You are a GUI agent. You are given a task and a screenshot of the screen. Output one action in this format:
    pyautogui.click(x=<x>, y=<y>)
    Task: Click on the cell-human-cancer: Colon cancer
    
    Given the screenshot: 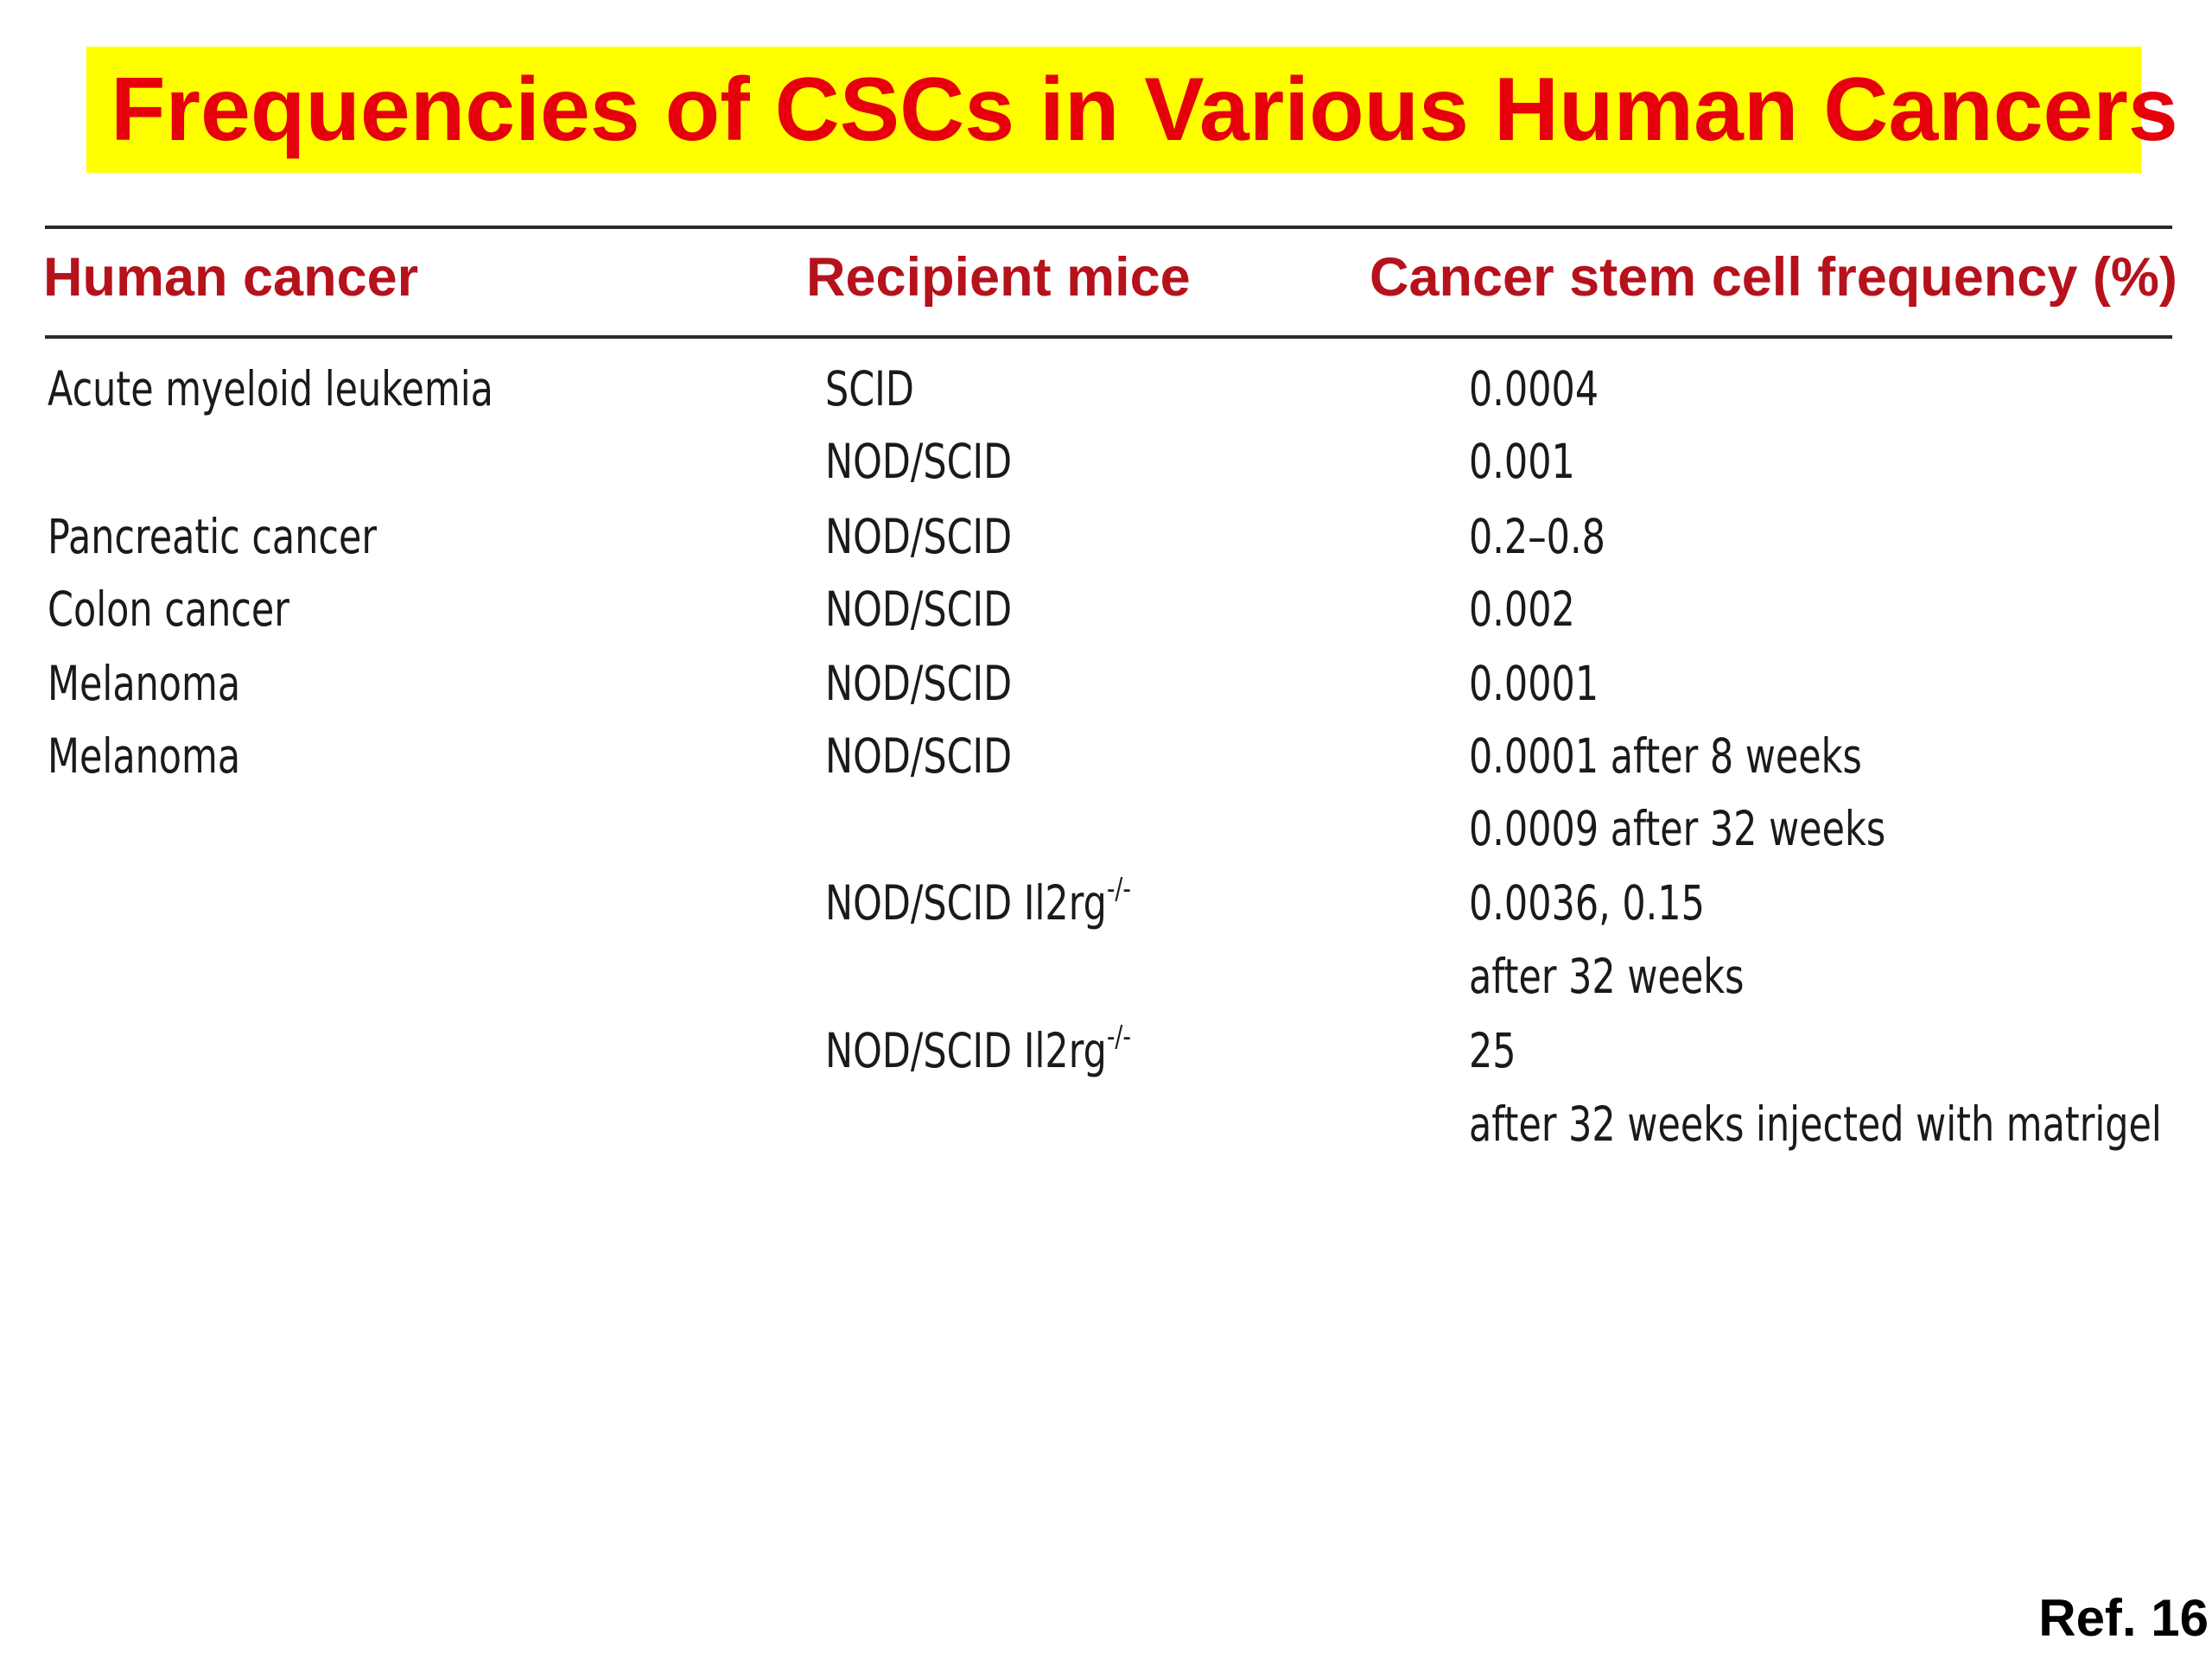 What is the action you would take?
    pyautogui.click(x=168, y=609)
    